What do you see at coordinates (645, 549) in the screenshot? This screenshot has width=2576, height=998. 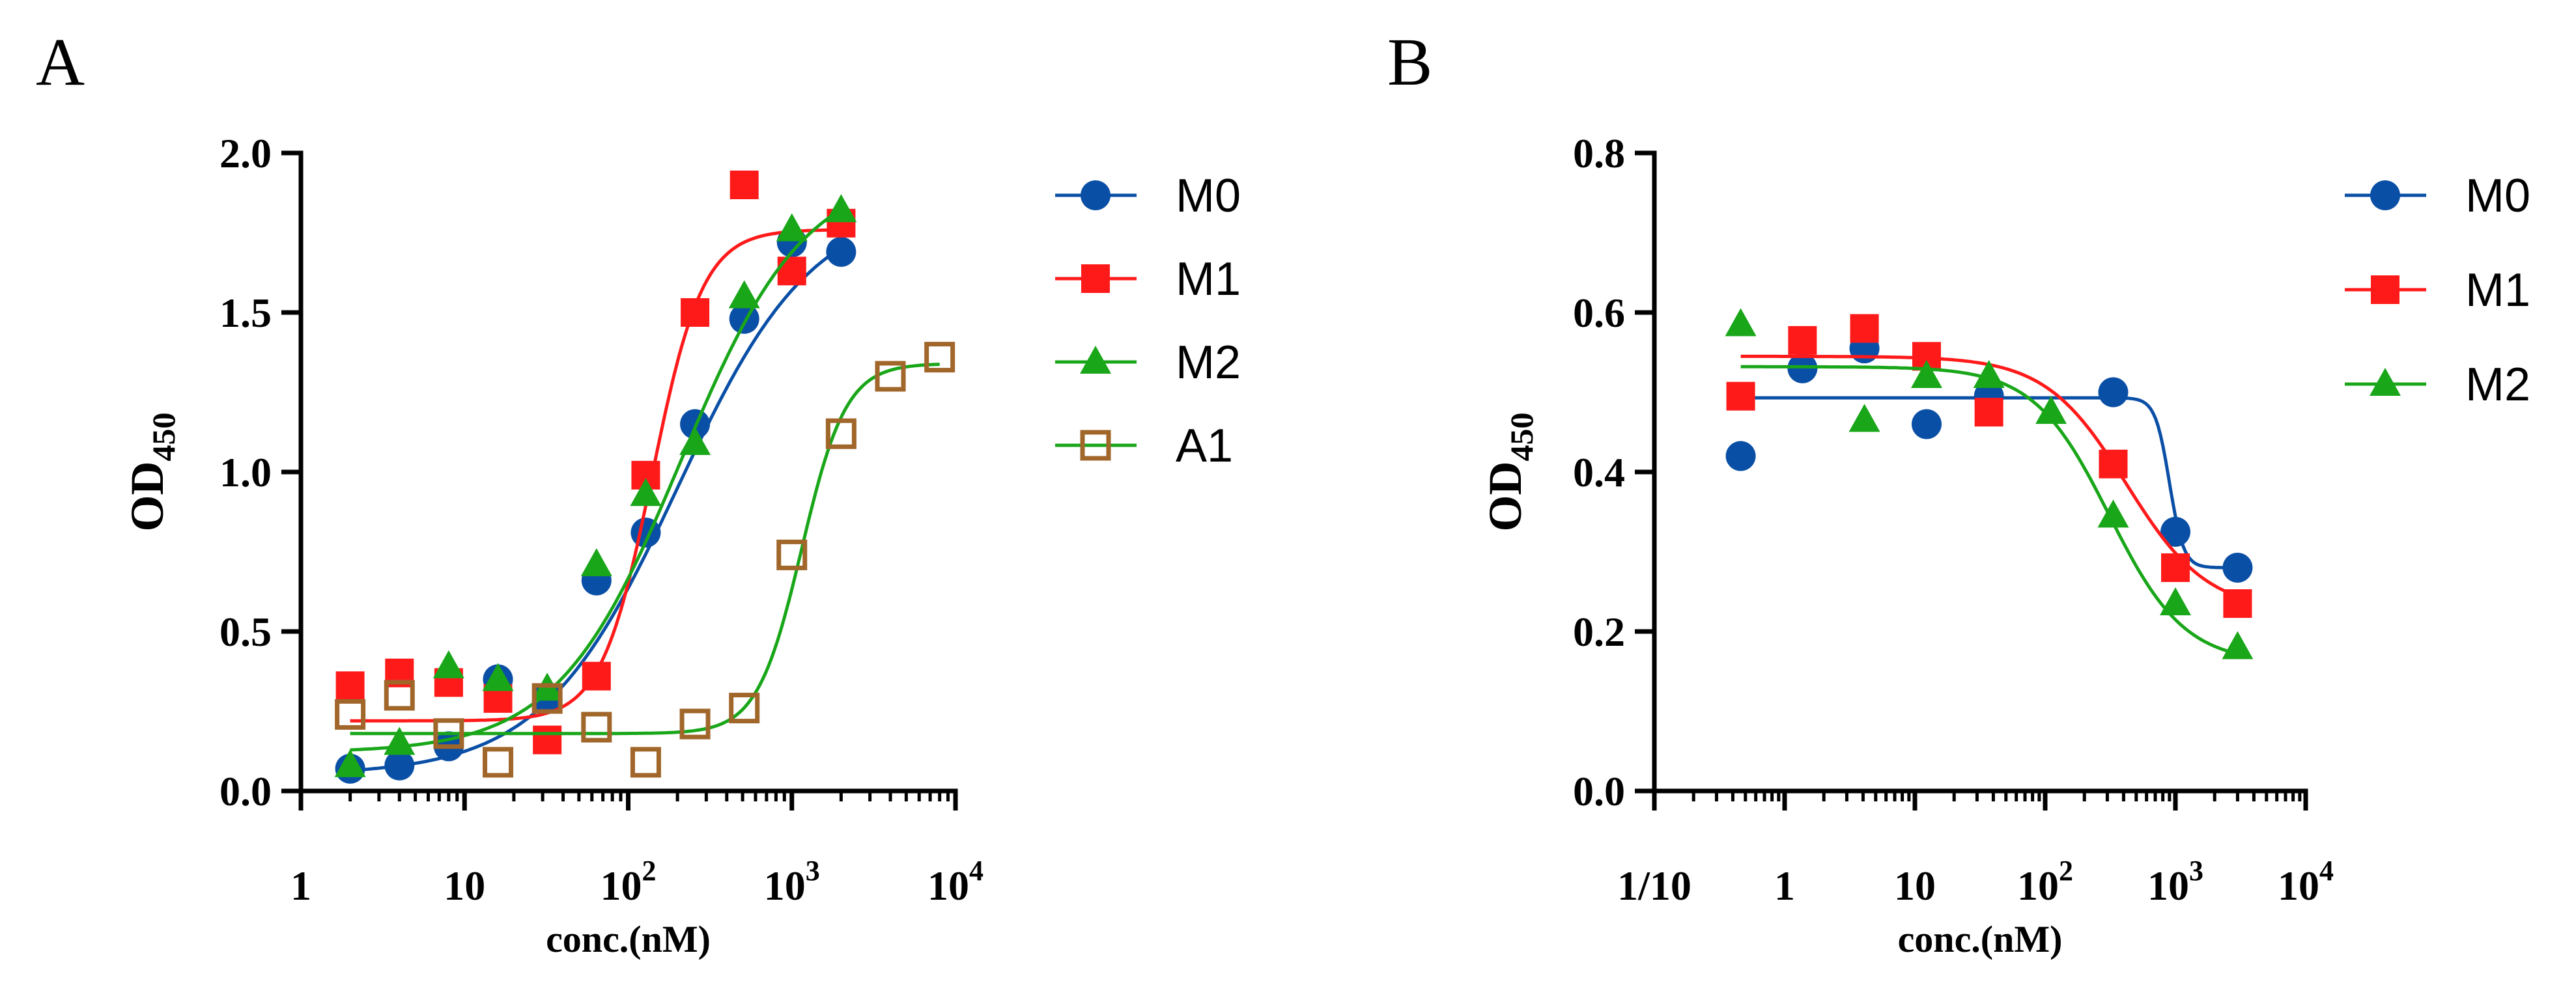 I see `fit-curve-A1` at bounding box center [645, 549].